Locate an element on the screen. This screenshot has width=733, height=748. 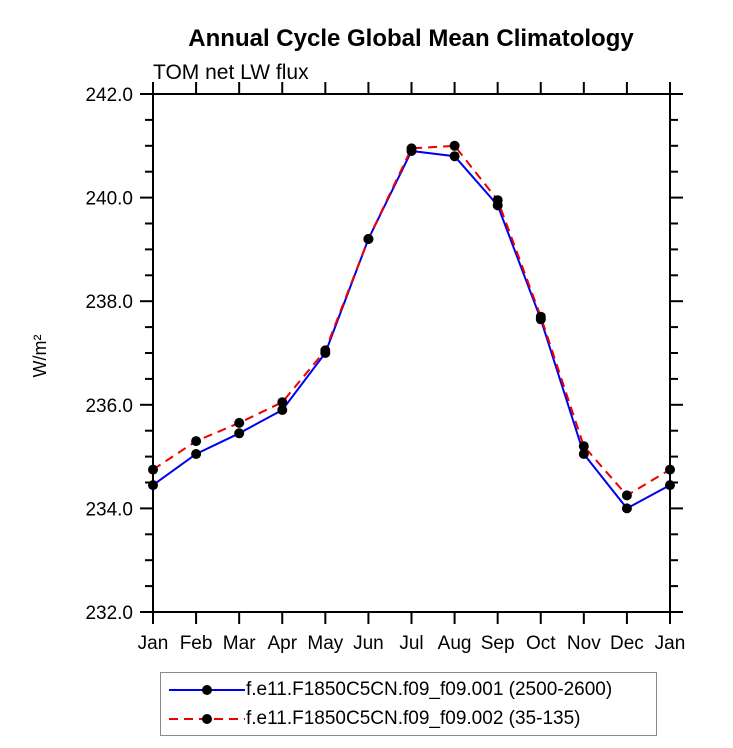
legend-line-sample-dashed is located at coordinates (207, 718).